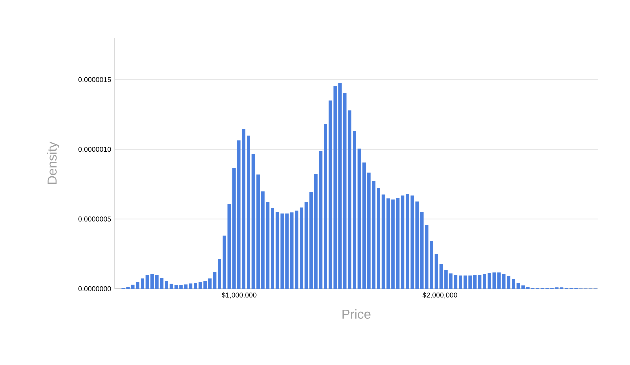  I want to click on y-axis-title: Density, so click(53, 163).